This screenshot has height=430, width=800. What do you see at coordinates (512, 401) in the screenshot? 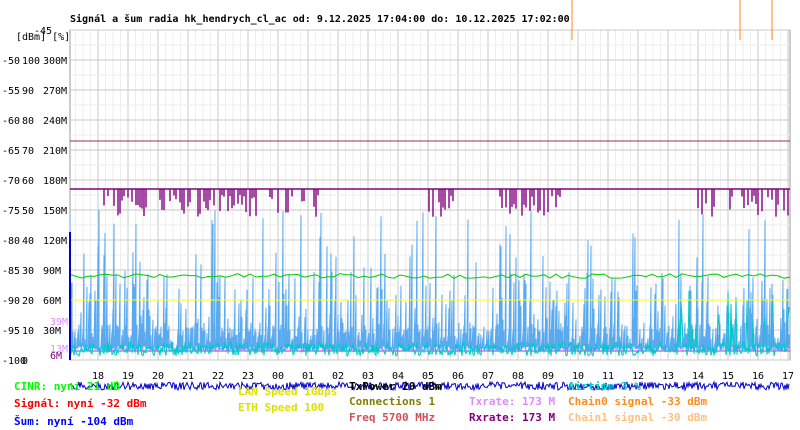
I see `legend-txrate: Txrate: 173 M` at bounding box center [512, 401].